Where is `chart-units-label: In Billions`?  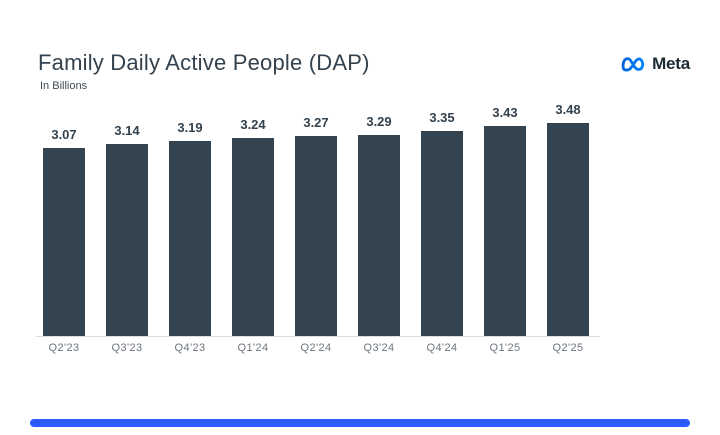
chart-units-label: In Billions is located at coordinates (64, 86).